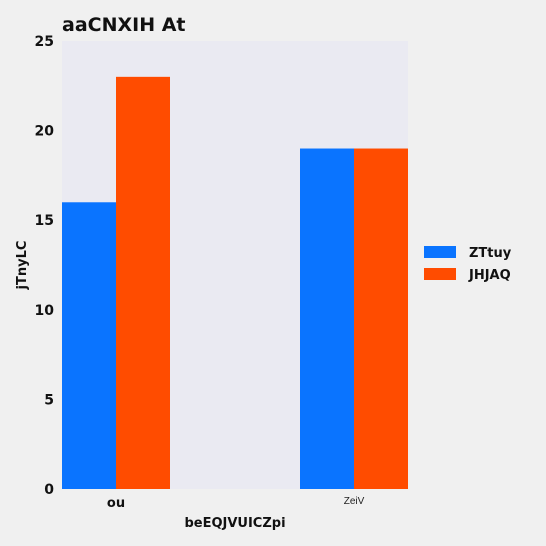  What do you see at coordinates (468, 264) in the screenshot?
I see `legend: ZTtuy JHJAQ` at bounding box center [468, 264].